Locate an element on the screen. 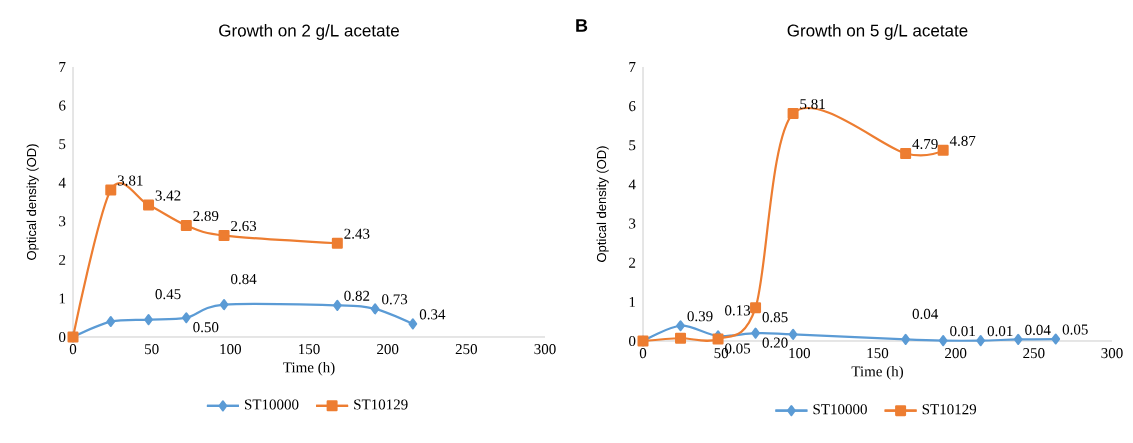 The width and height of the screenshot is (1133, 443). data-label: 0.20 is located at coordinates (775, 342).